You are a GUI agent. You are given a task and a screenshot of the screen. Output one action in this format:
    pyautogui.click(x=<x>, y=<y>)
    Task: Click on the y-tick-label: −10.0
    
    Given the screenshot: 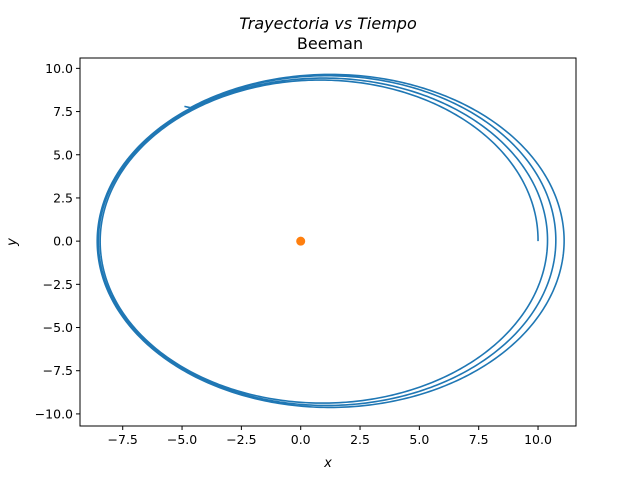 What is the action you would take?
    pyautogui.click(x=54, y=413)
    